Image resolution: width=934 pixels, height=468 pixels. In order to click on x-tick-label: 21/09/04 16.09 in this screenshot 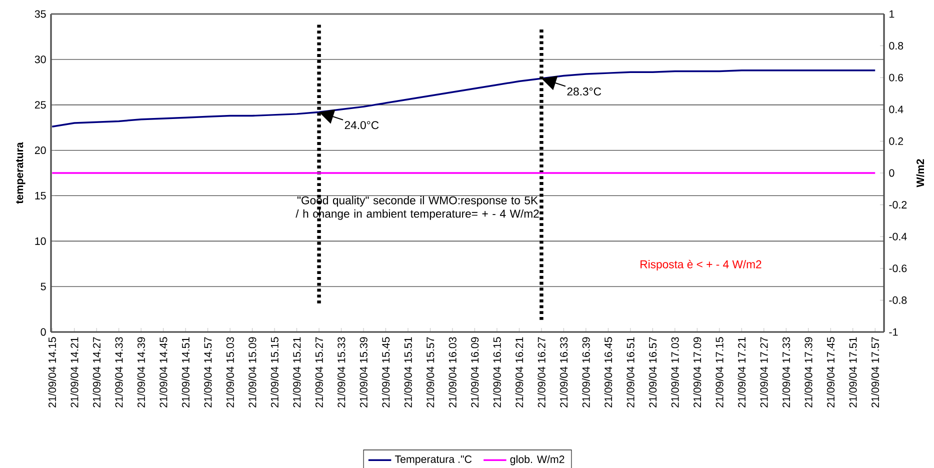, I will do `click(474, 372)`.